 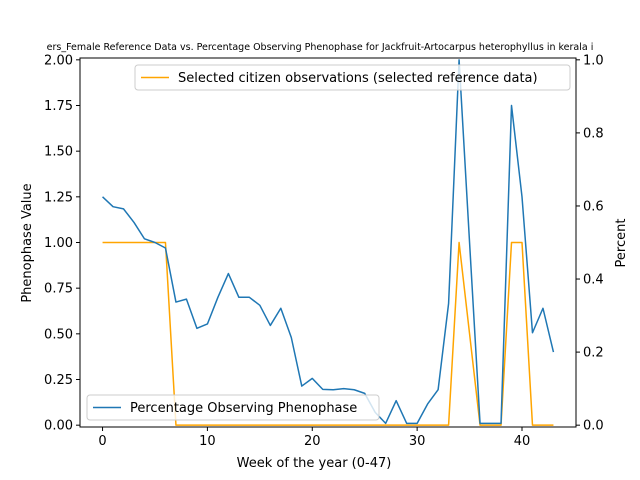 What do you see at coordinates (207, 441) in the screenshot?
I see `x-tick-label: 10` at bounding box center [207, 441].